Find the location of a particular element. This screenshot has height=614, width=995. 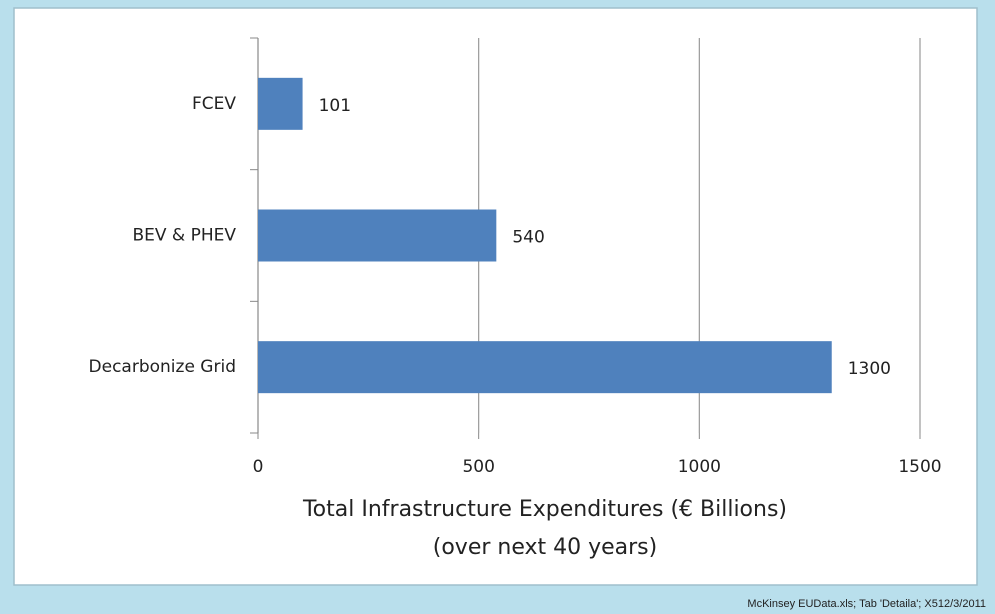

value-label: 101 is located at coordinates (335, 106).